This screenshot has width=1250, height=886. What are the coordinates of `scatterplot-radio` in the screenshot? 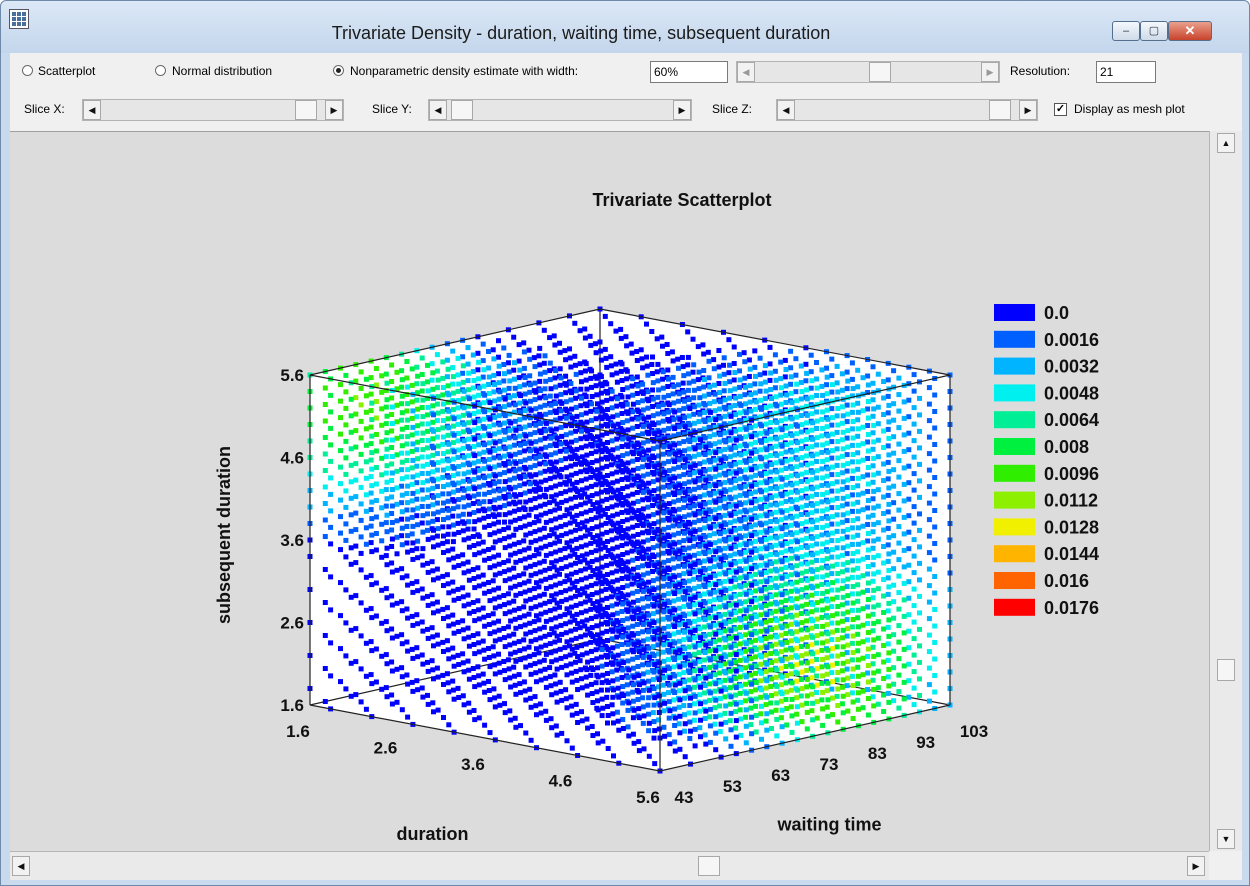 It's located at (27, 70).